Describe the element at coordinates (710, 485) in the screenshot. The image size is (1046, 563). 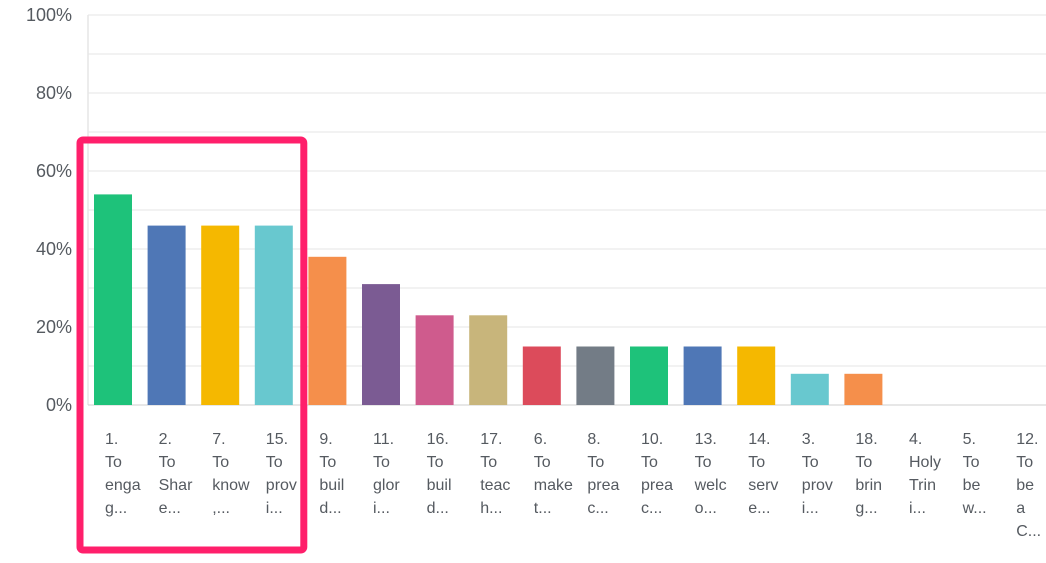
I see `x-tick-label: welc` at that location.